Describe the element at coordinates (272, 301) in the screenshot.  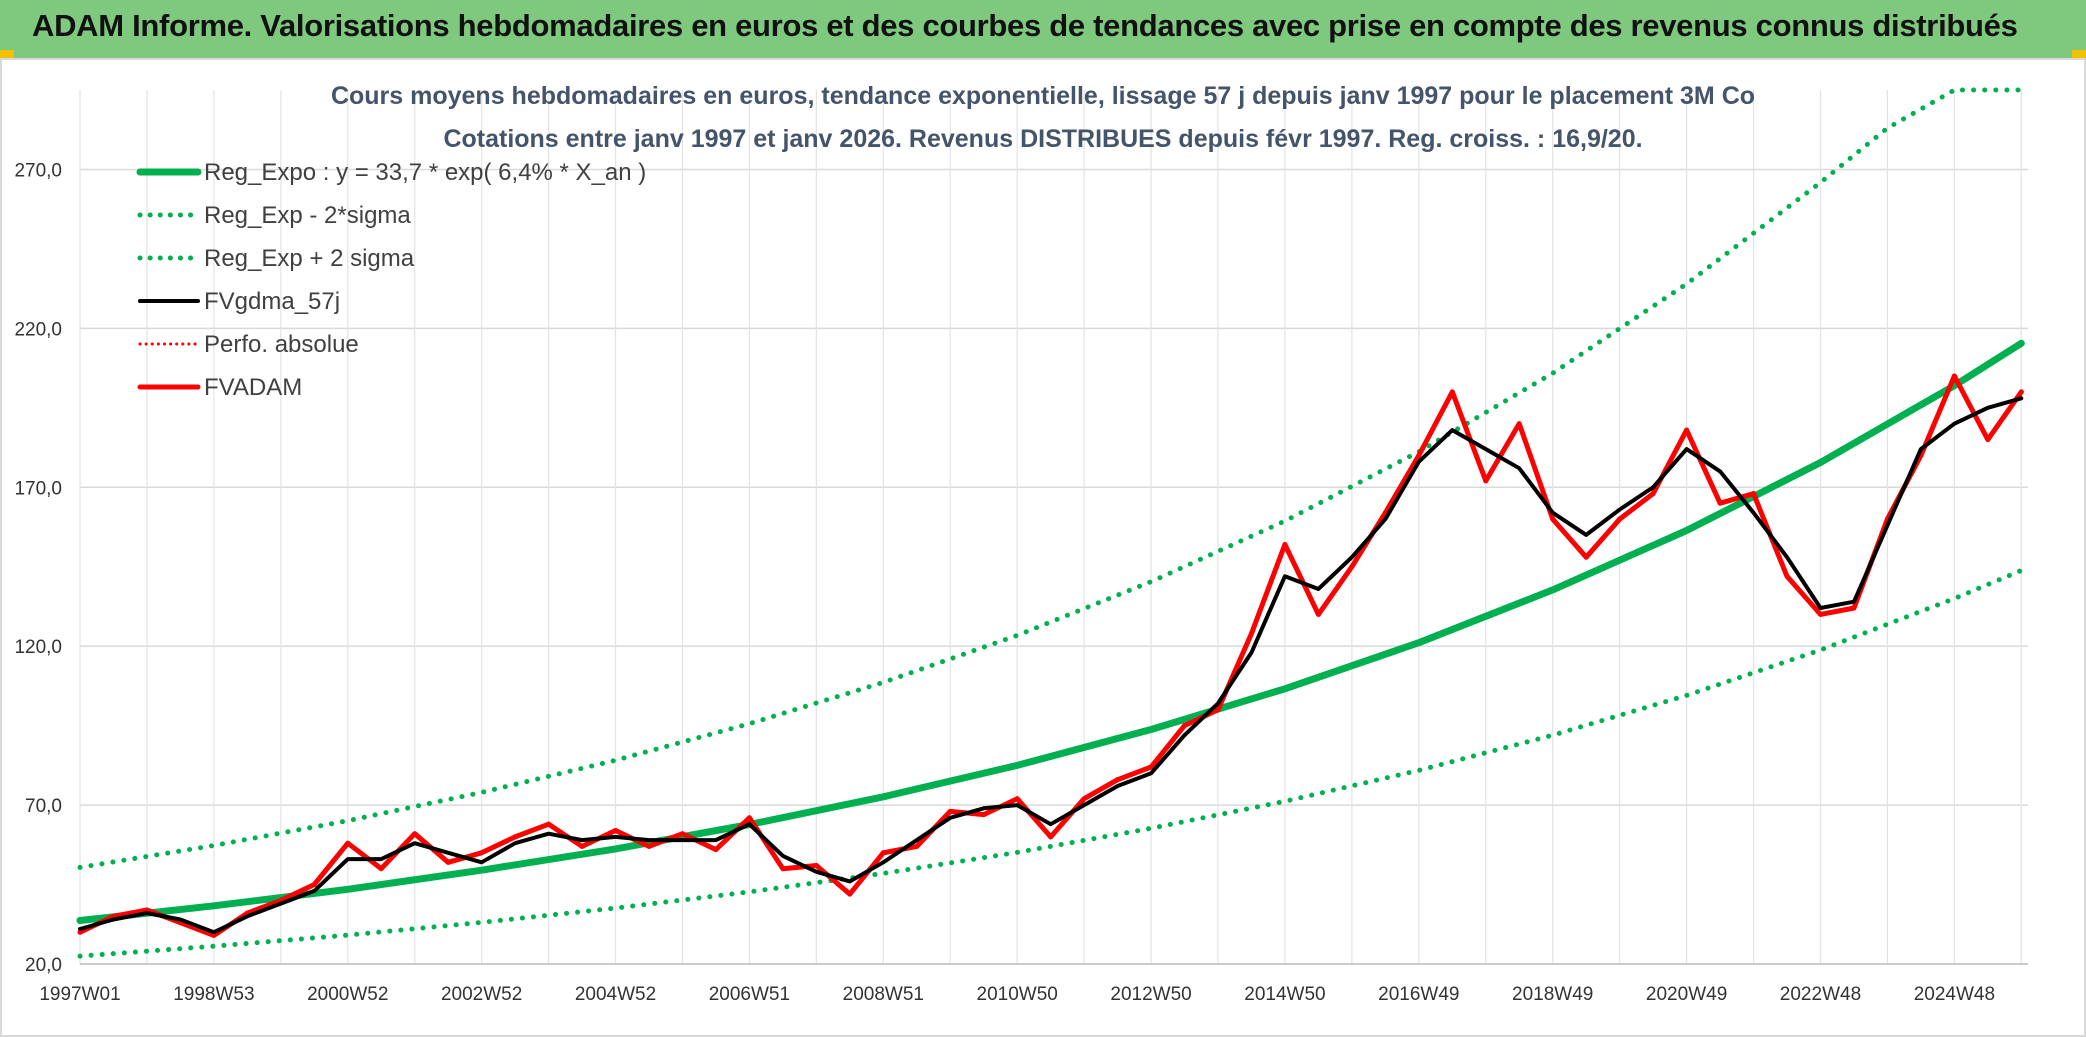
I see `legend-label: FVgdma_57j` at that location.